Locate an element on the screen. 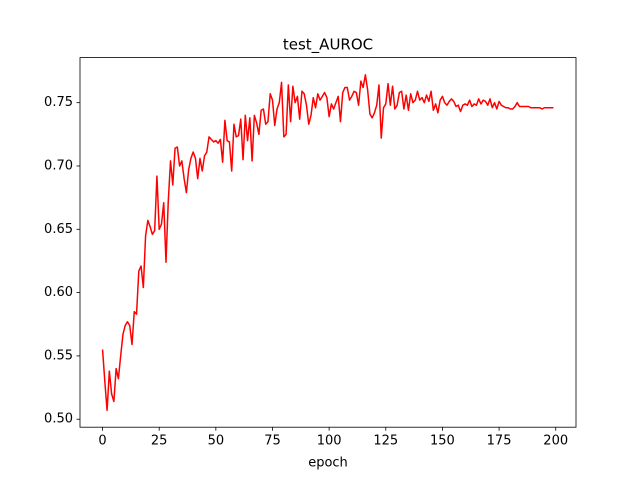  y-tick-label: 0.75 is located at coordinates (58, 102).